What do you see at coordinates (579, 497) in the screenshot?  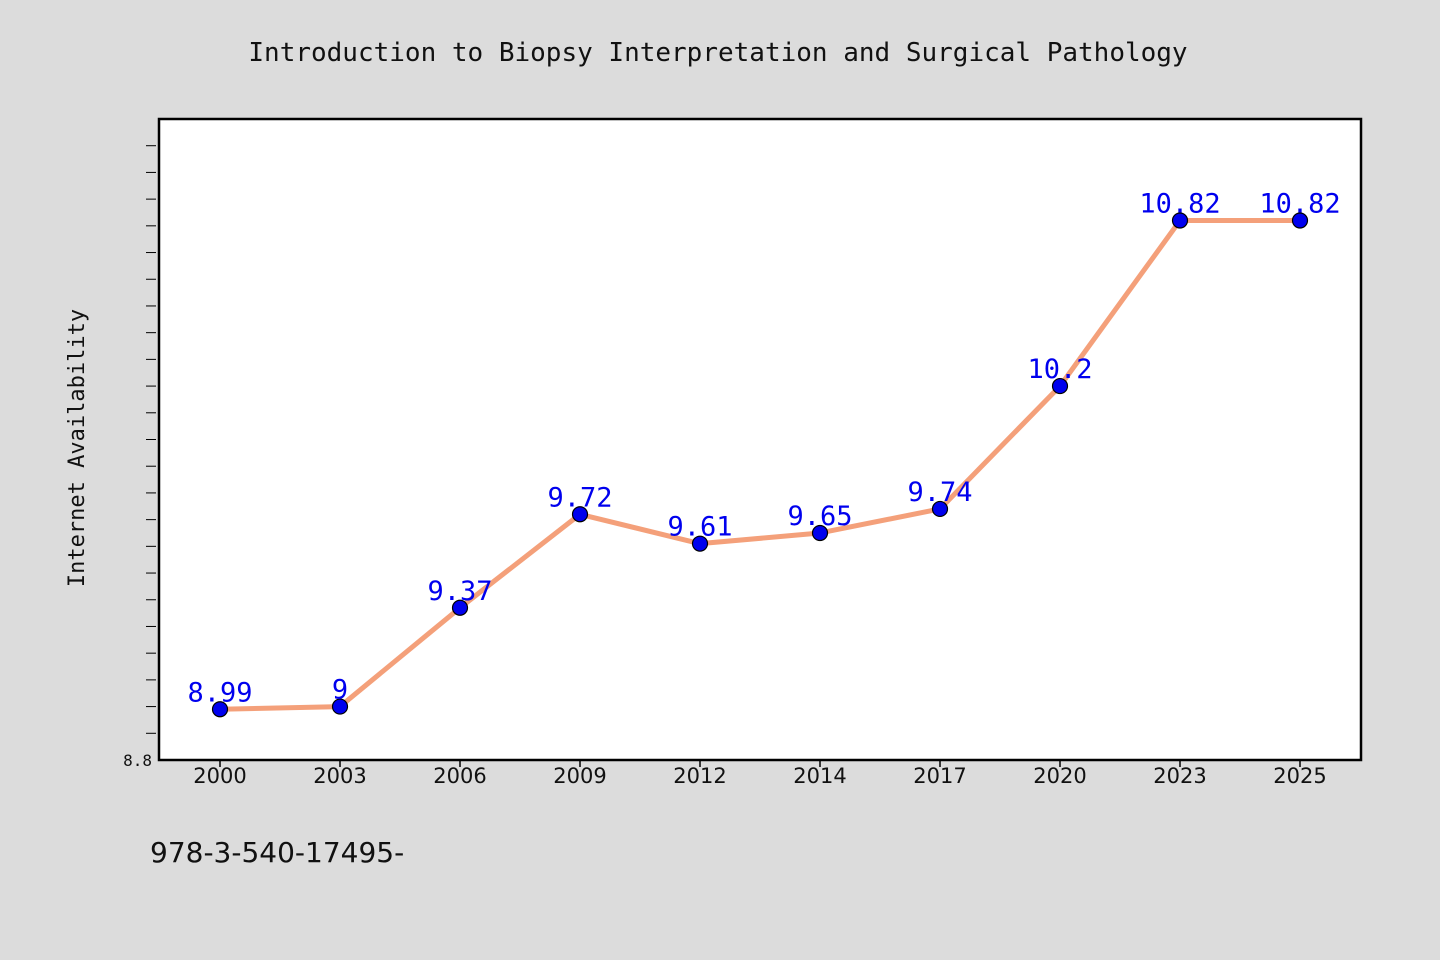 I see `data-label: 9.72` at bounding box center [579, 497].